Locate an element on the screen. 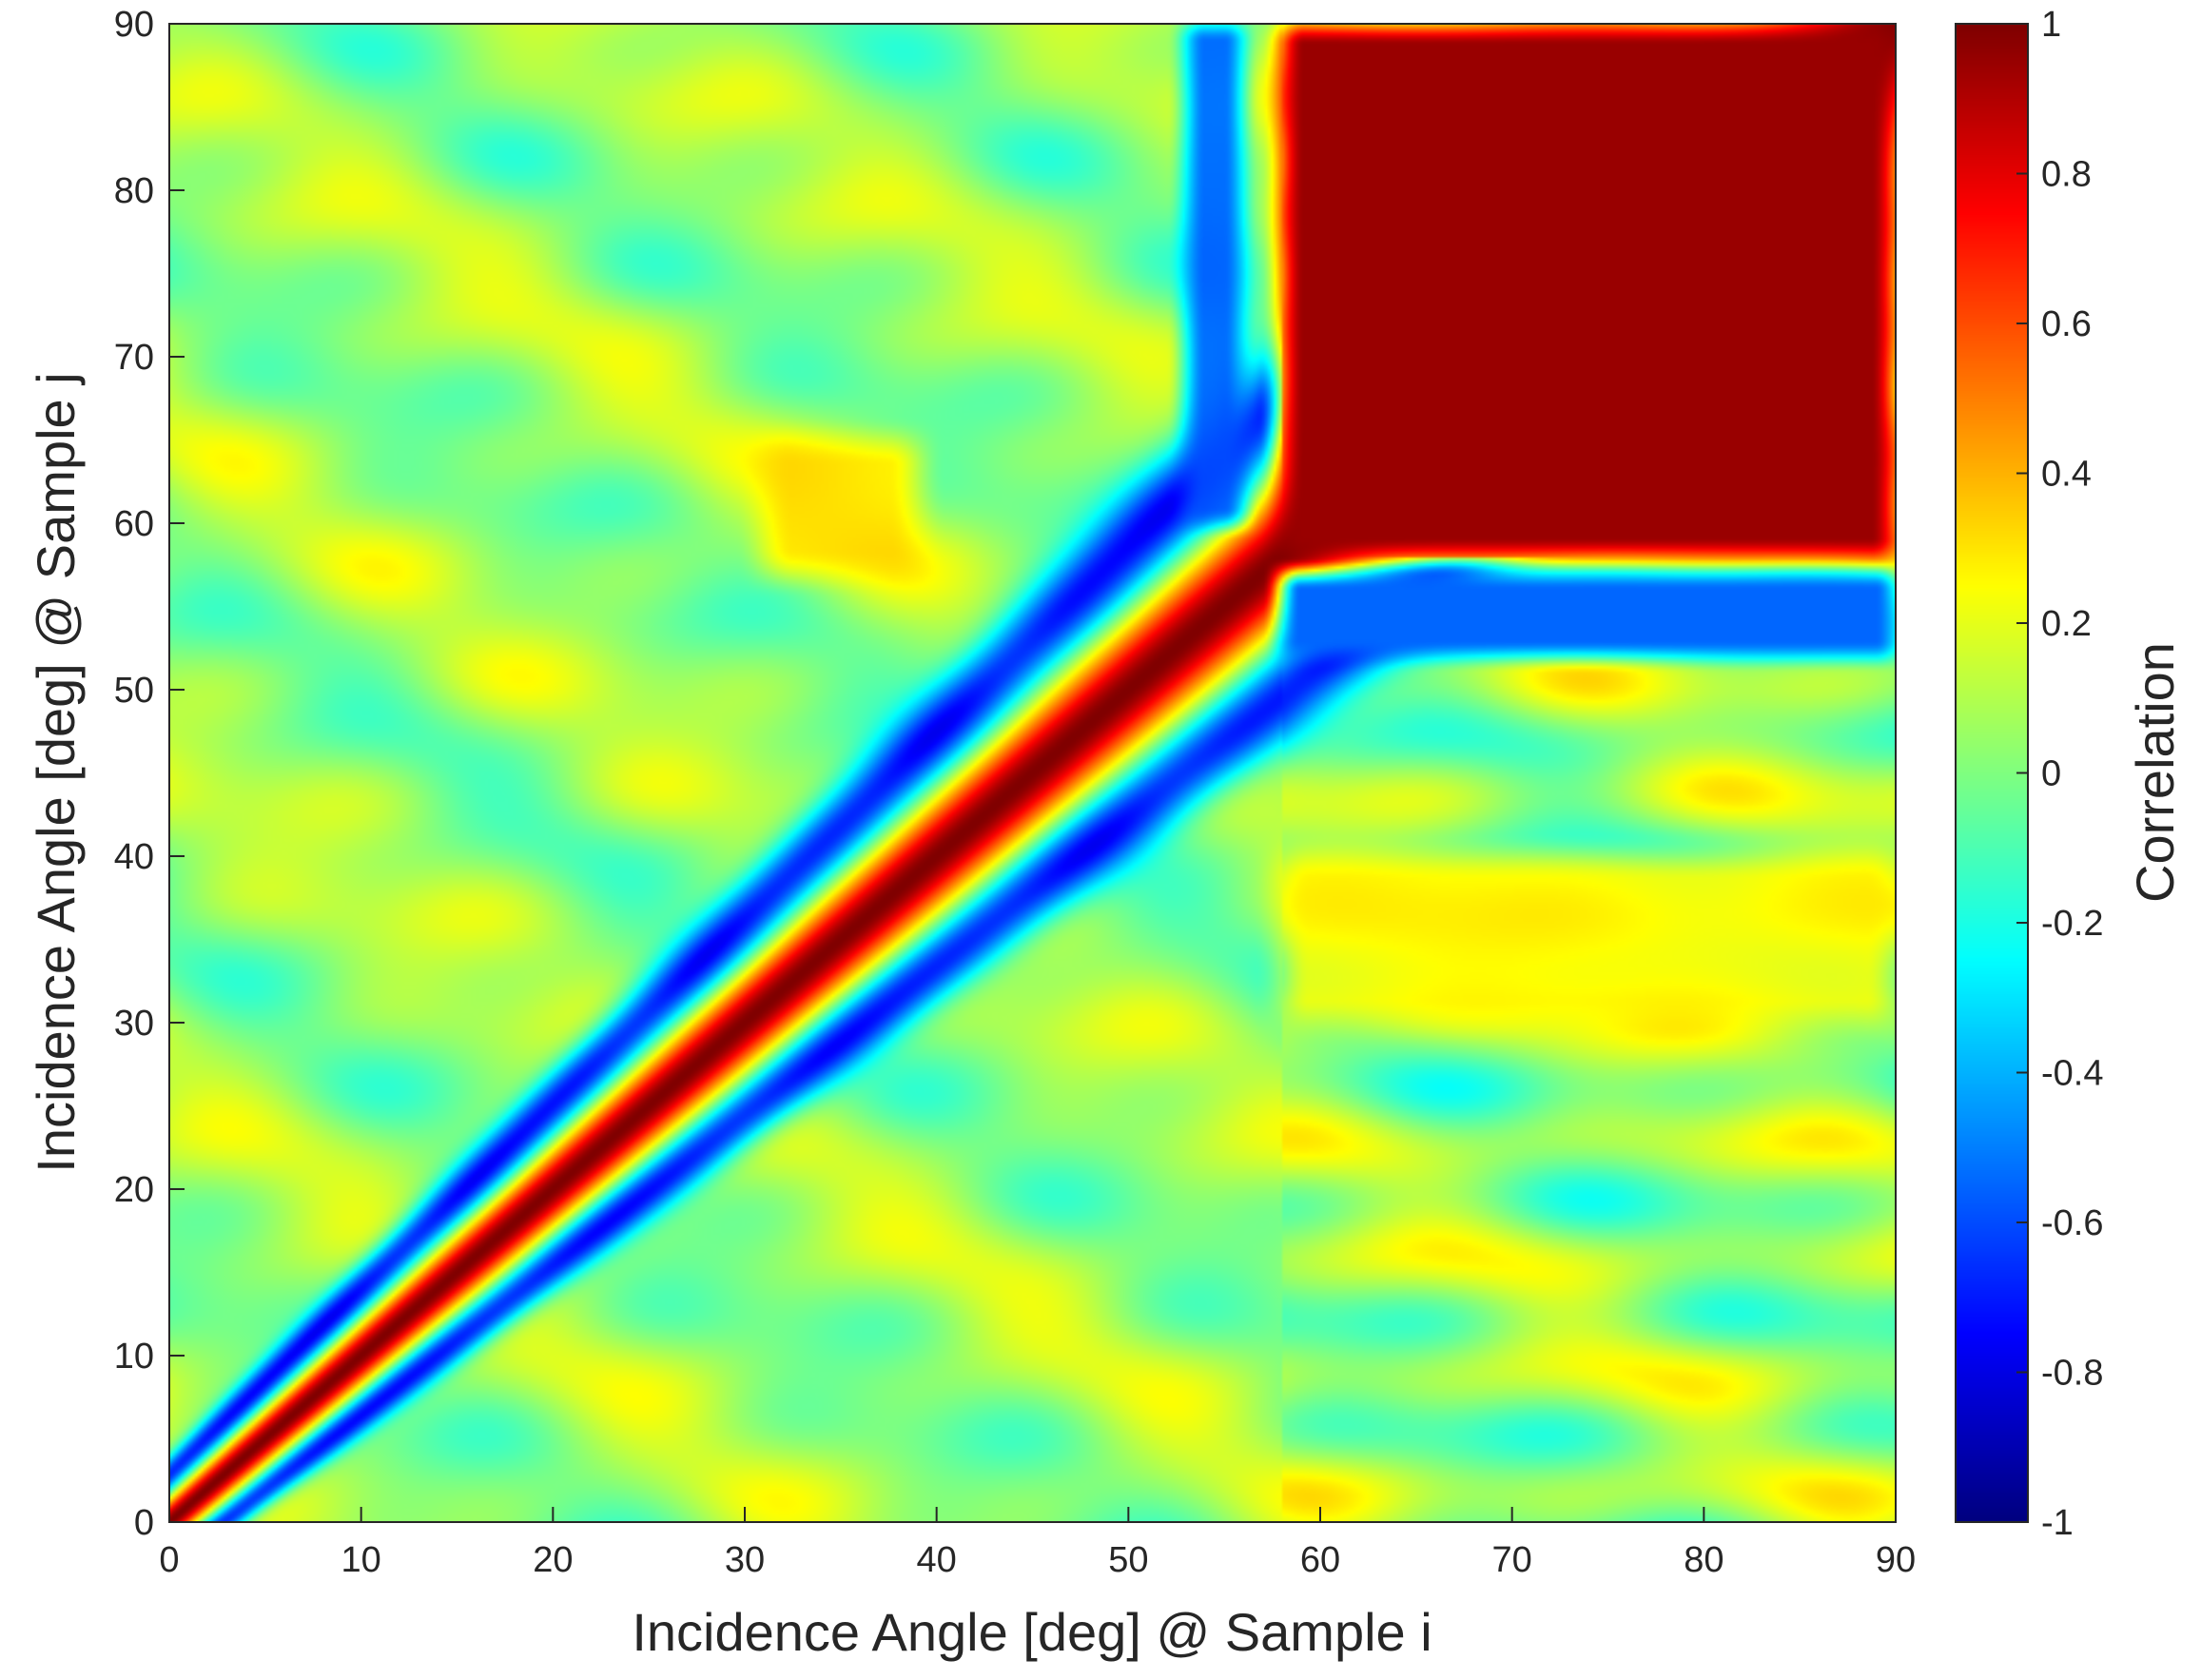 The width and height of the screenshot is (2201, 1680). x-tick-label: 70 is located at coordinates (1512, 1560).